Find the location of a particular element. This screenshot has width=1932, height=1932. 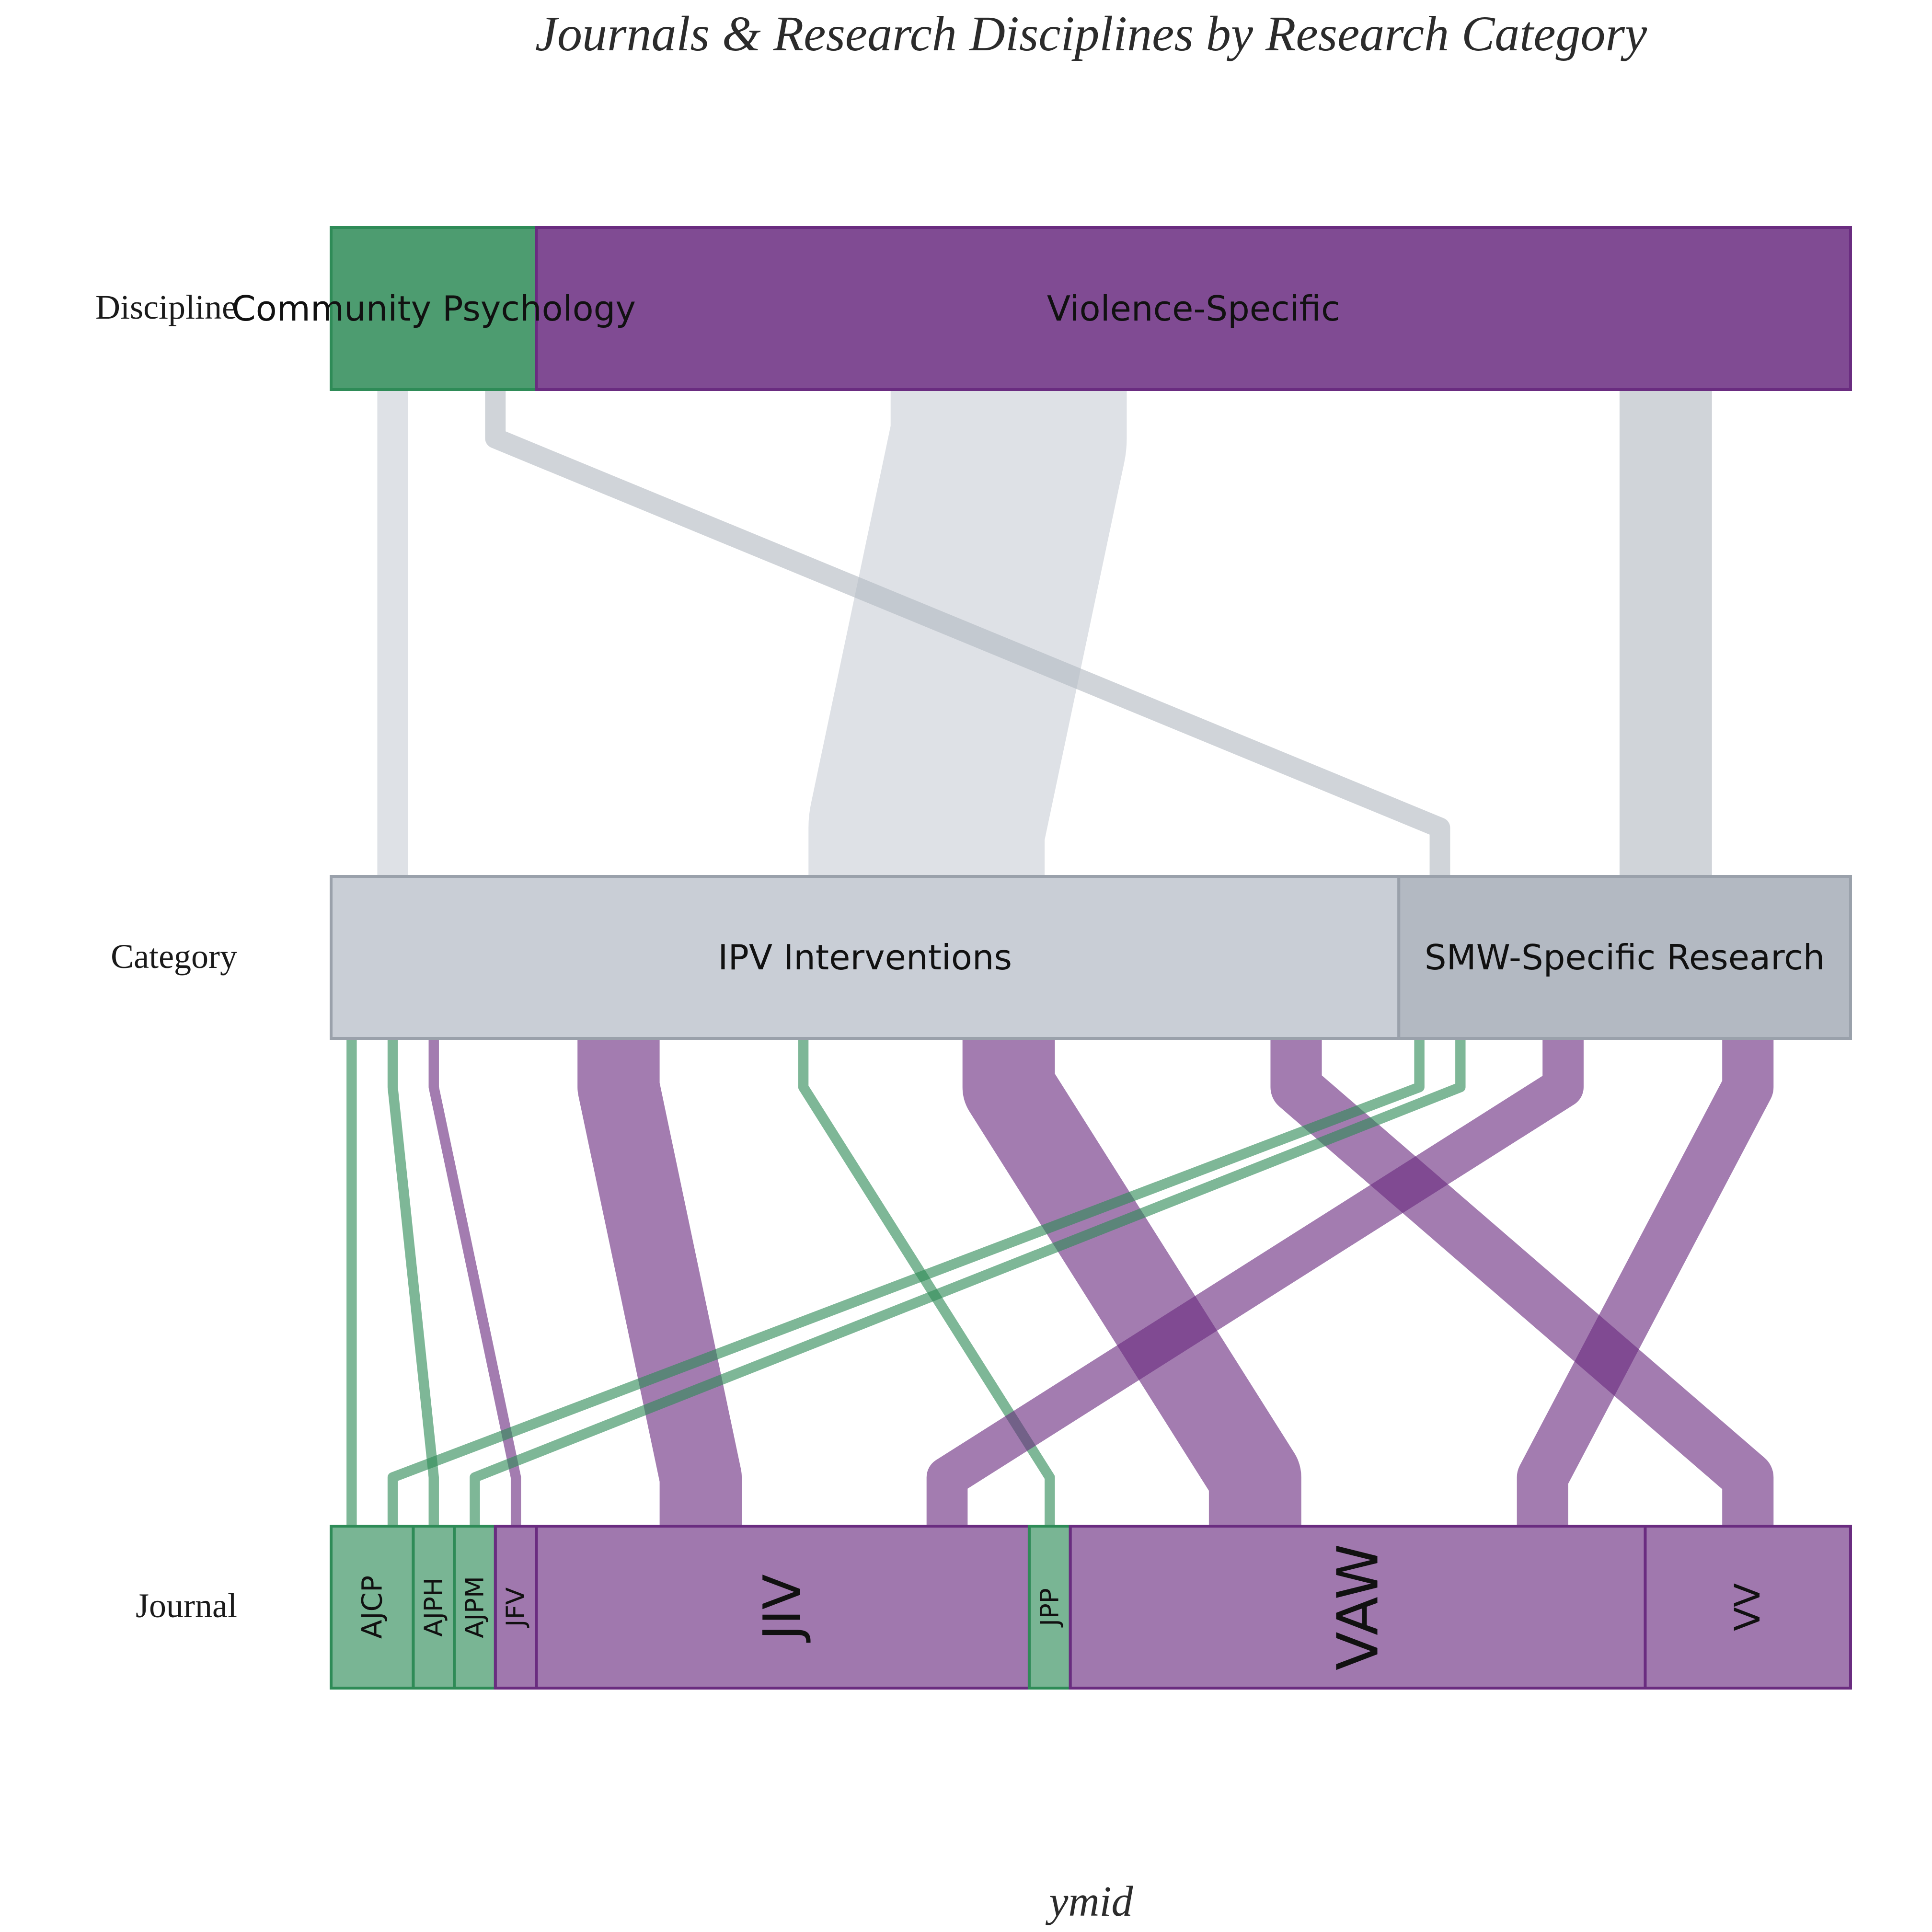

stratum-label-ipv-interventions: IPV Interventions is located at coordinates (865, 957).